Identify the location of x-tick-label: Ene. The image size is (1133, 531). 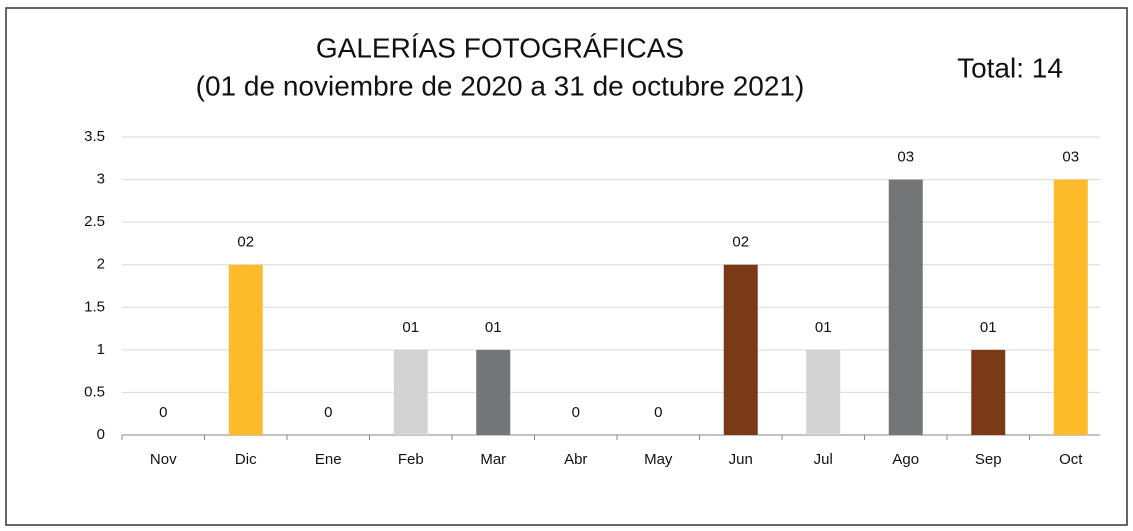
(328, 459).